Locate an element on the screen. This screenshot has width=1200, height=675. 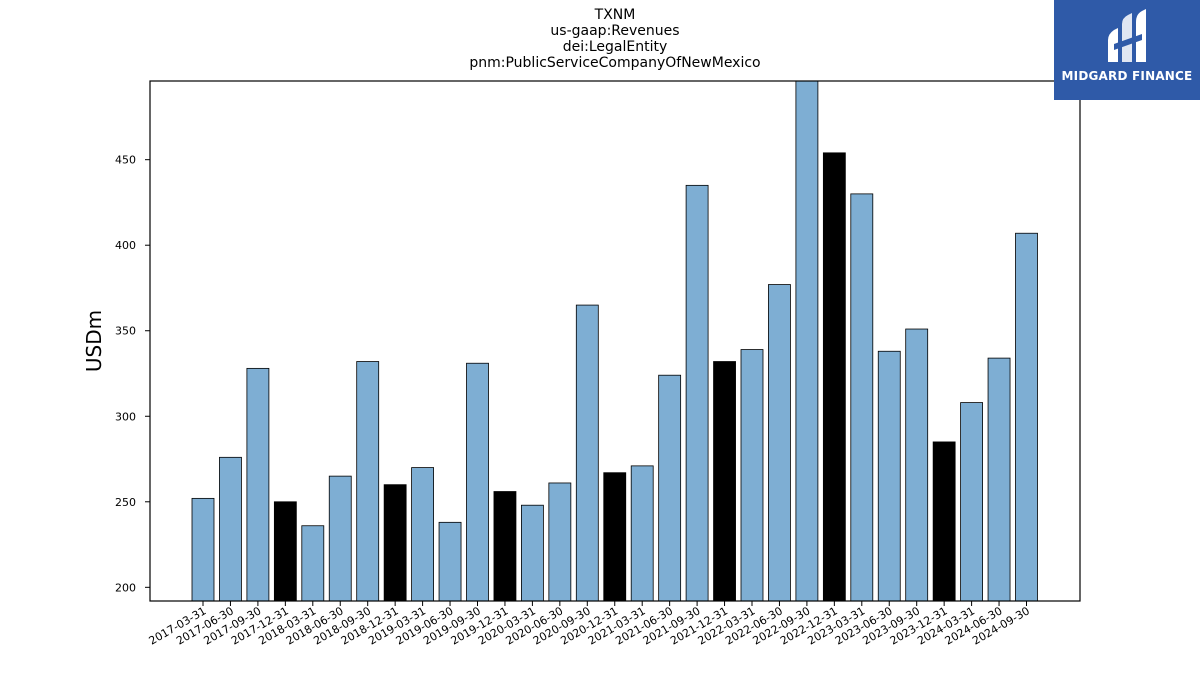
y-tick-label-350: 350 is located at coordinates (125, 331).